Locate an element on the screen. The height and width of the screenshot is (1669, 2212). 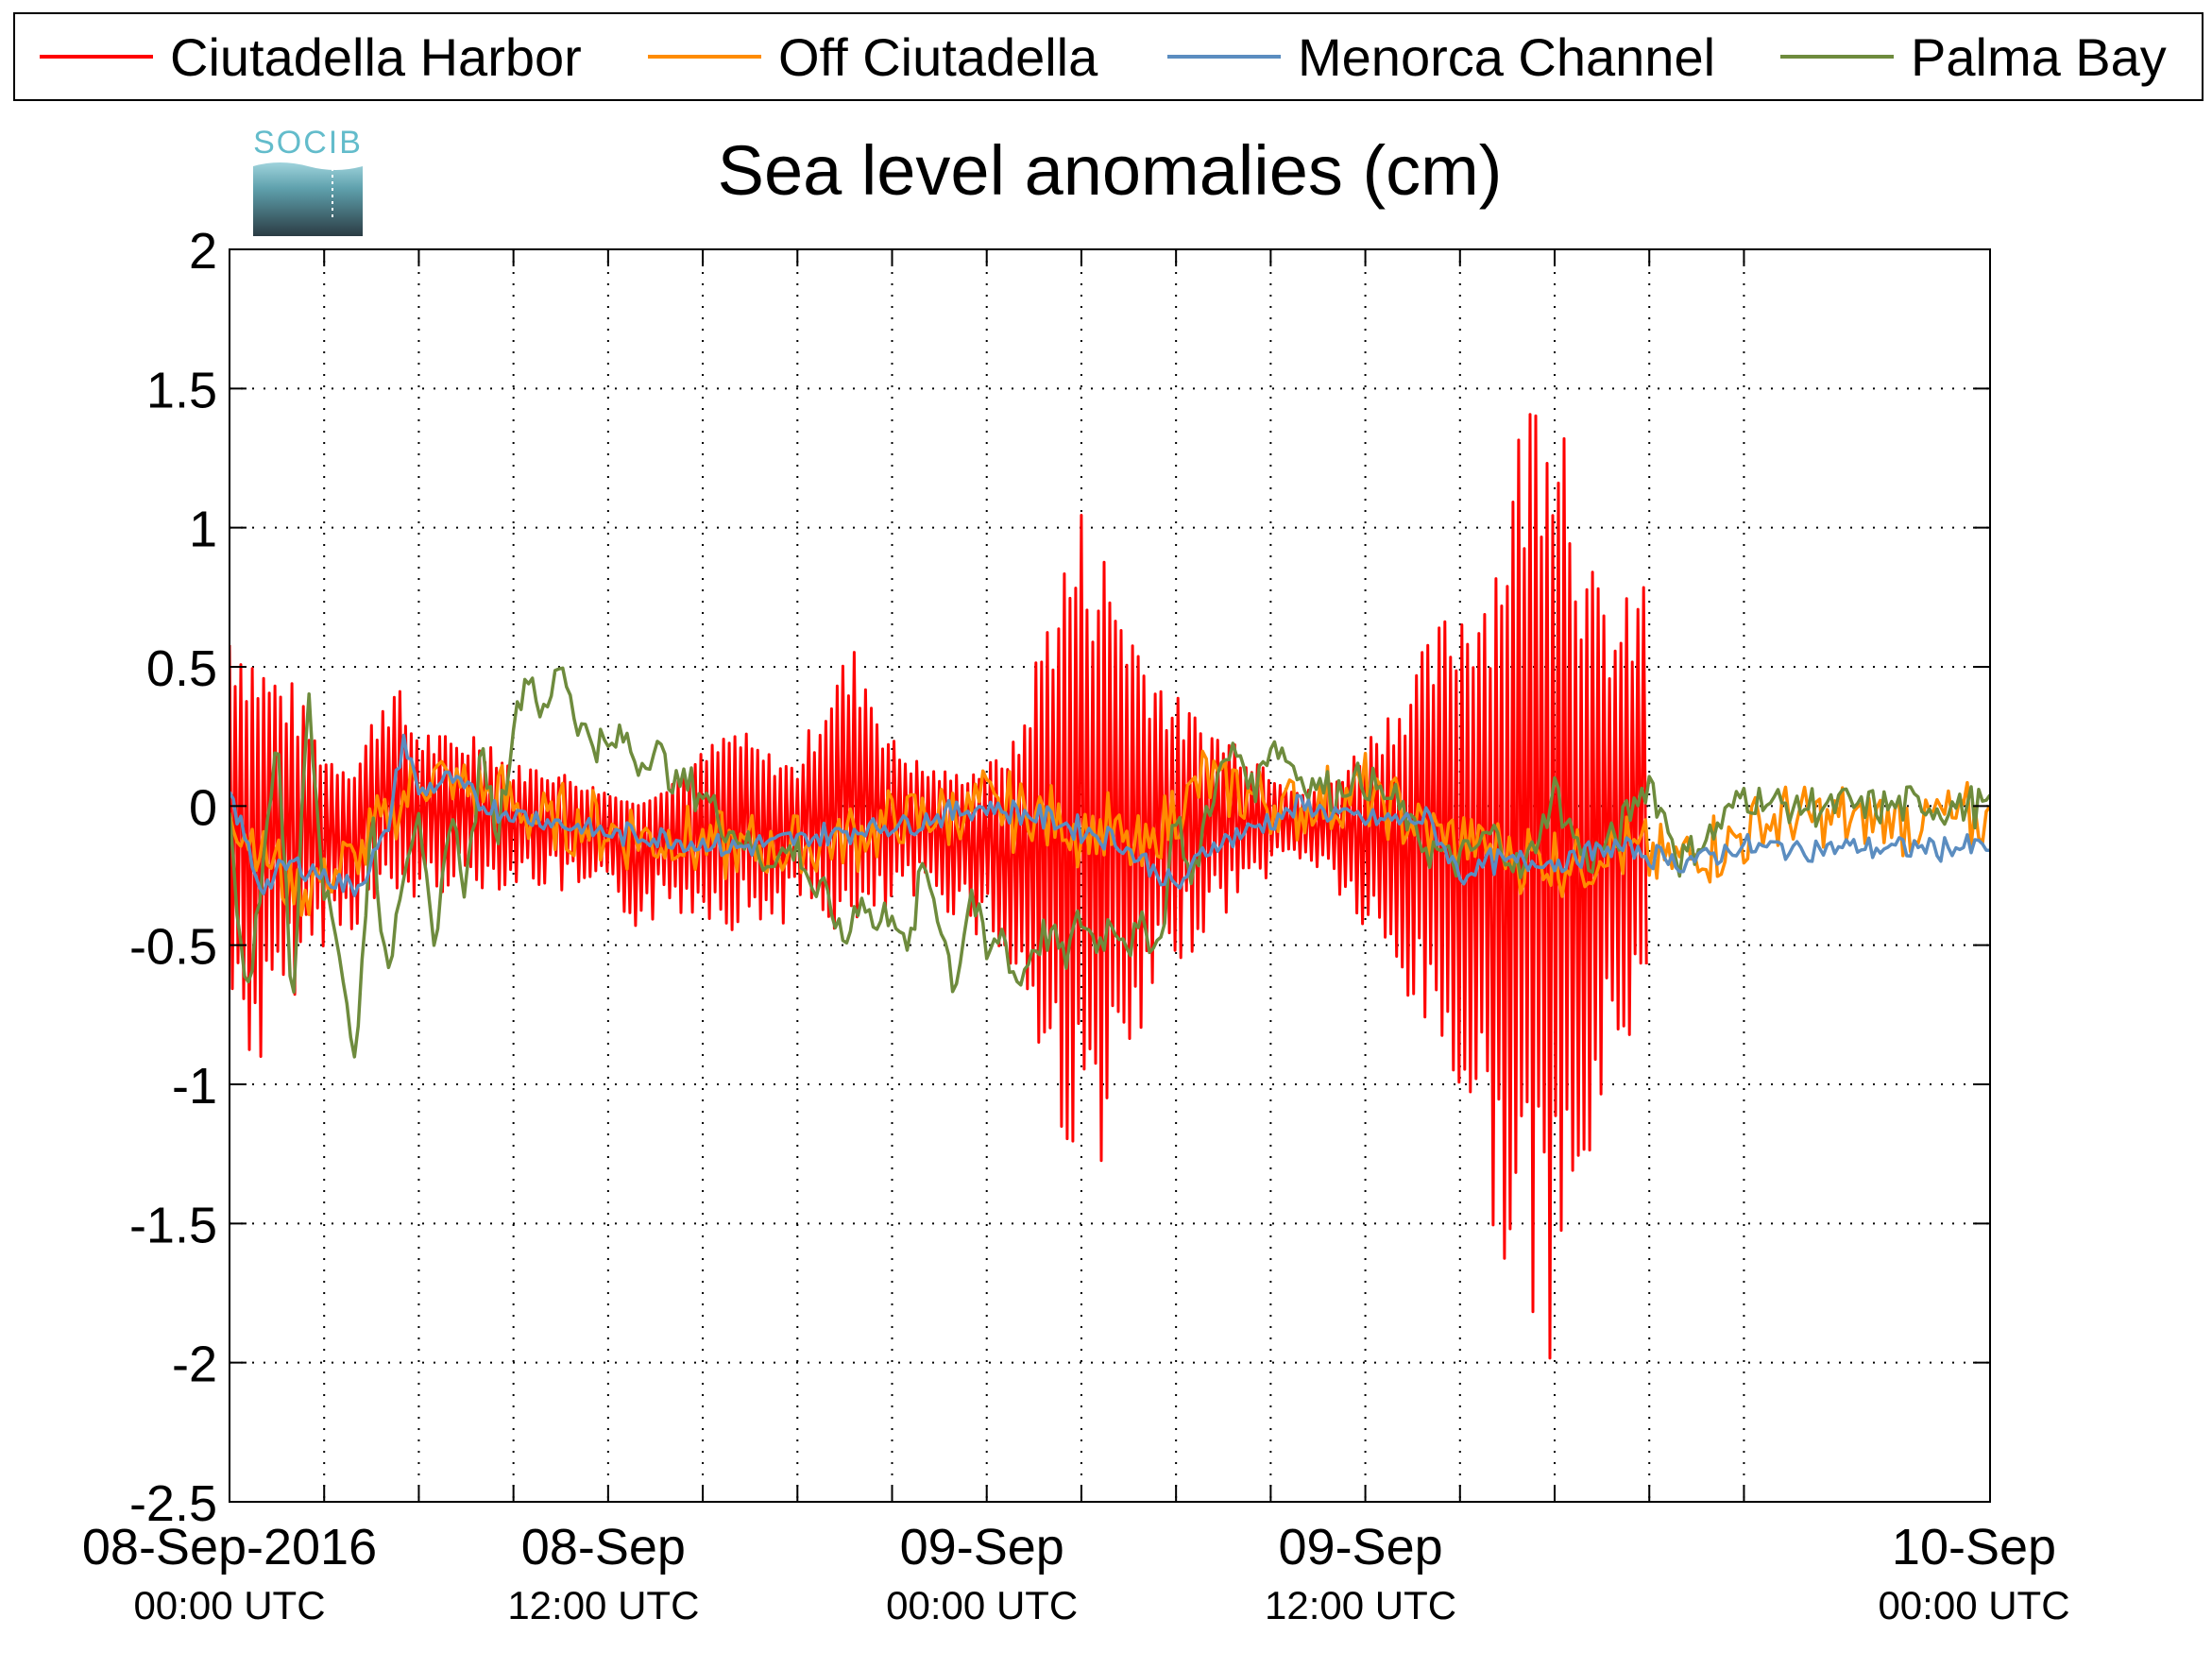
legend-label: Palma Bay is located at coordinates (2039, 57).